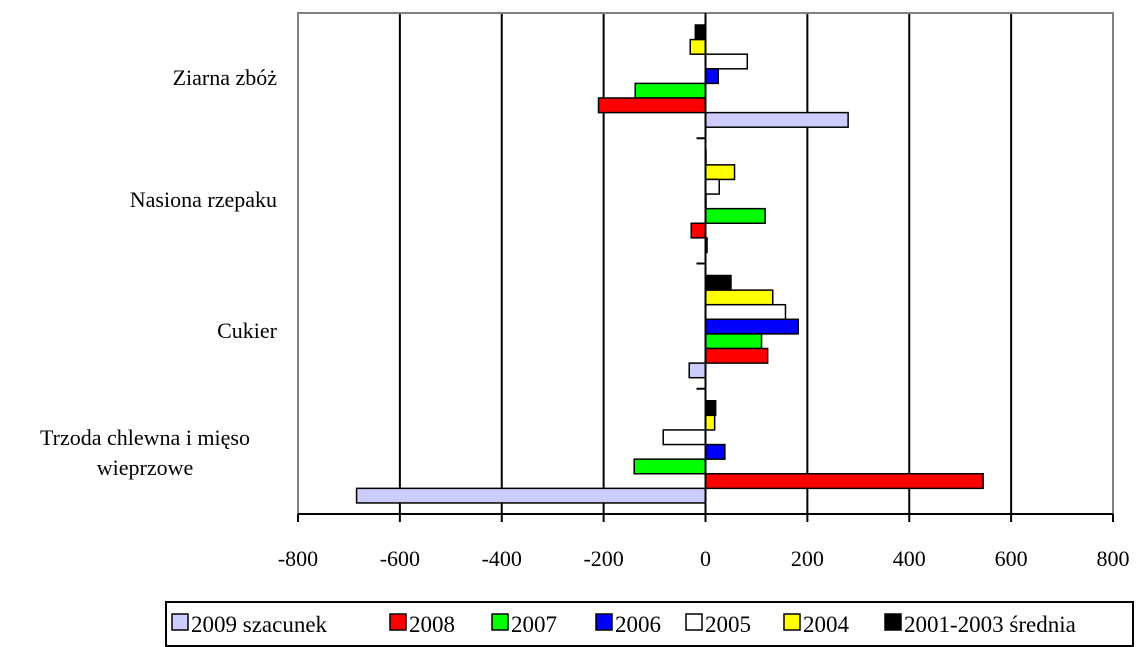 The image size is (1136, 647). I want to click on bar-2008-ziarna-zboz, so click(652, 105).